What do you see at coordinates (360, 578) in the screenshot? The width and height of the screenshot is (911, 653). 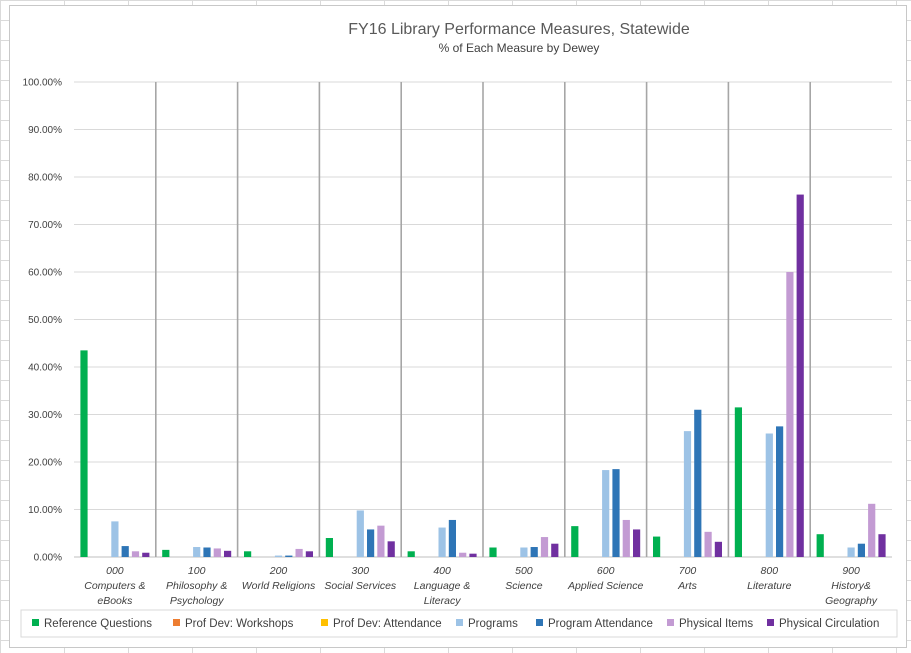 I see `x-tick-label: 300 Social Services` at bounding box center [360, 578].